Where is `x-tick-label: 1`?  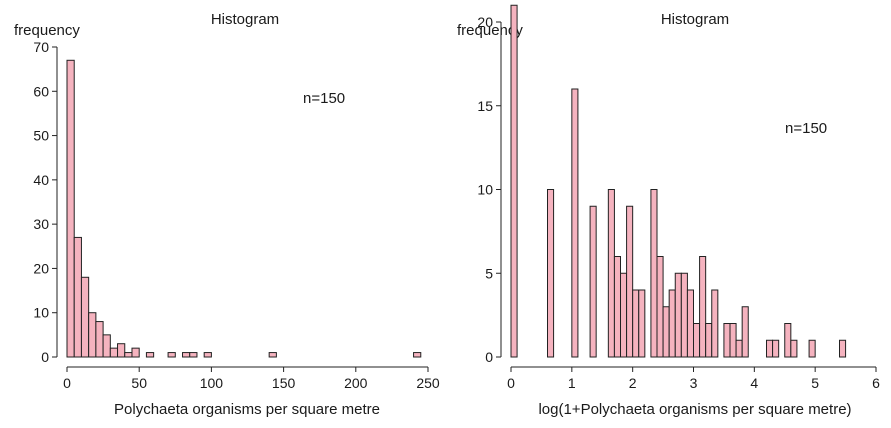
x-tick-label: 1 is located at coordinates (572, 383).